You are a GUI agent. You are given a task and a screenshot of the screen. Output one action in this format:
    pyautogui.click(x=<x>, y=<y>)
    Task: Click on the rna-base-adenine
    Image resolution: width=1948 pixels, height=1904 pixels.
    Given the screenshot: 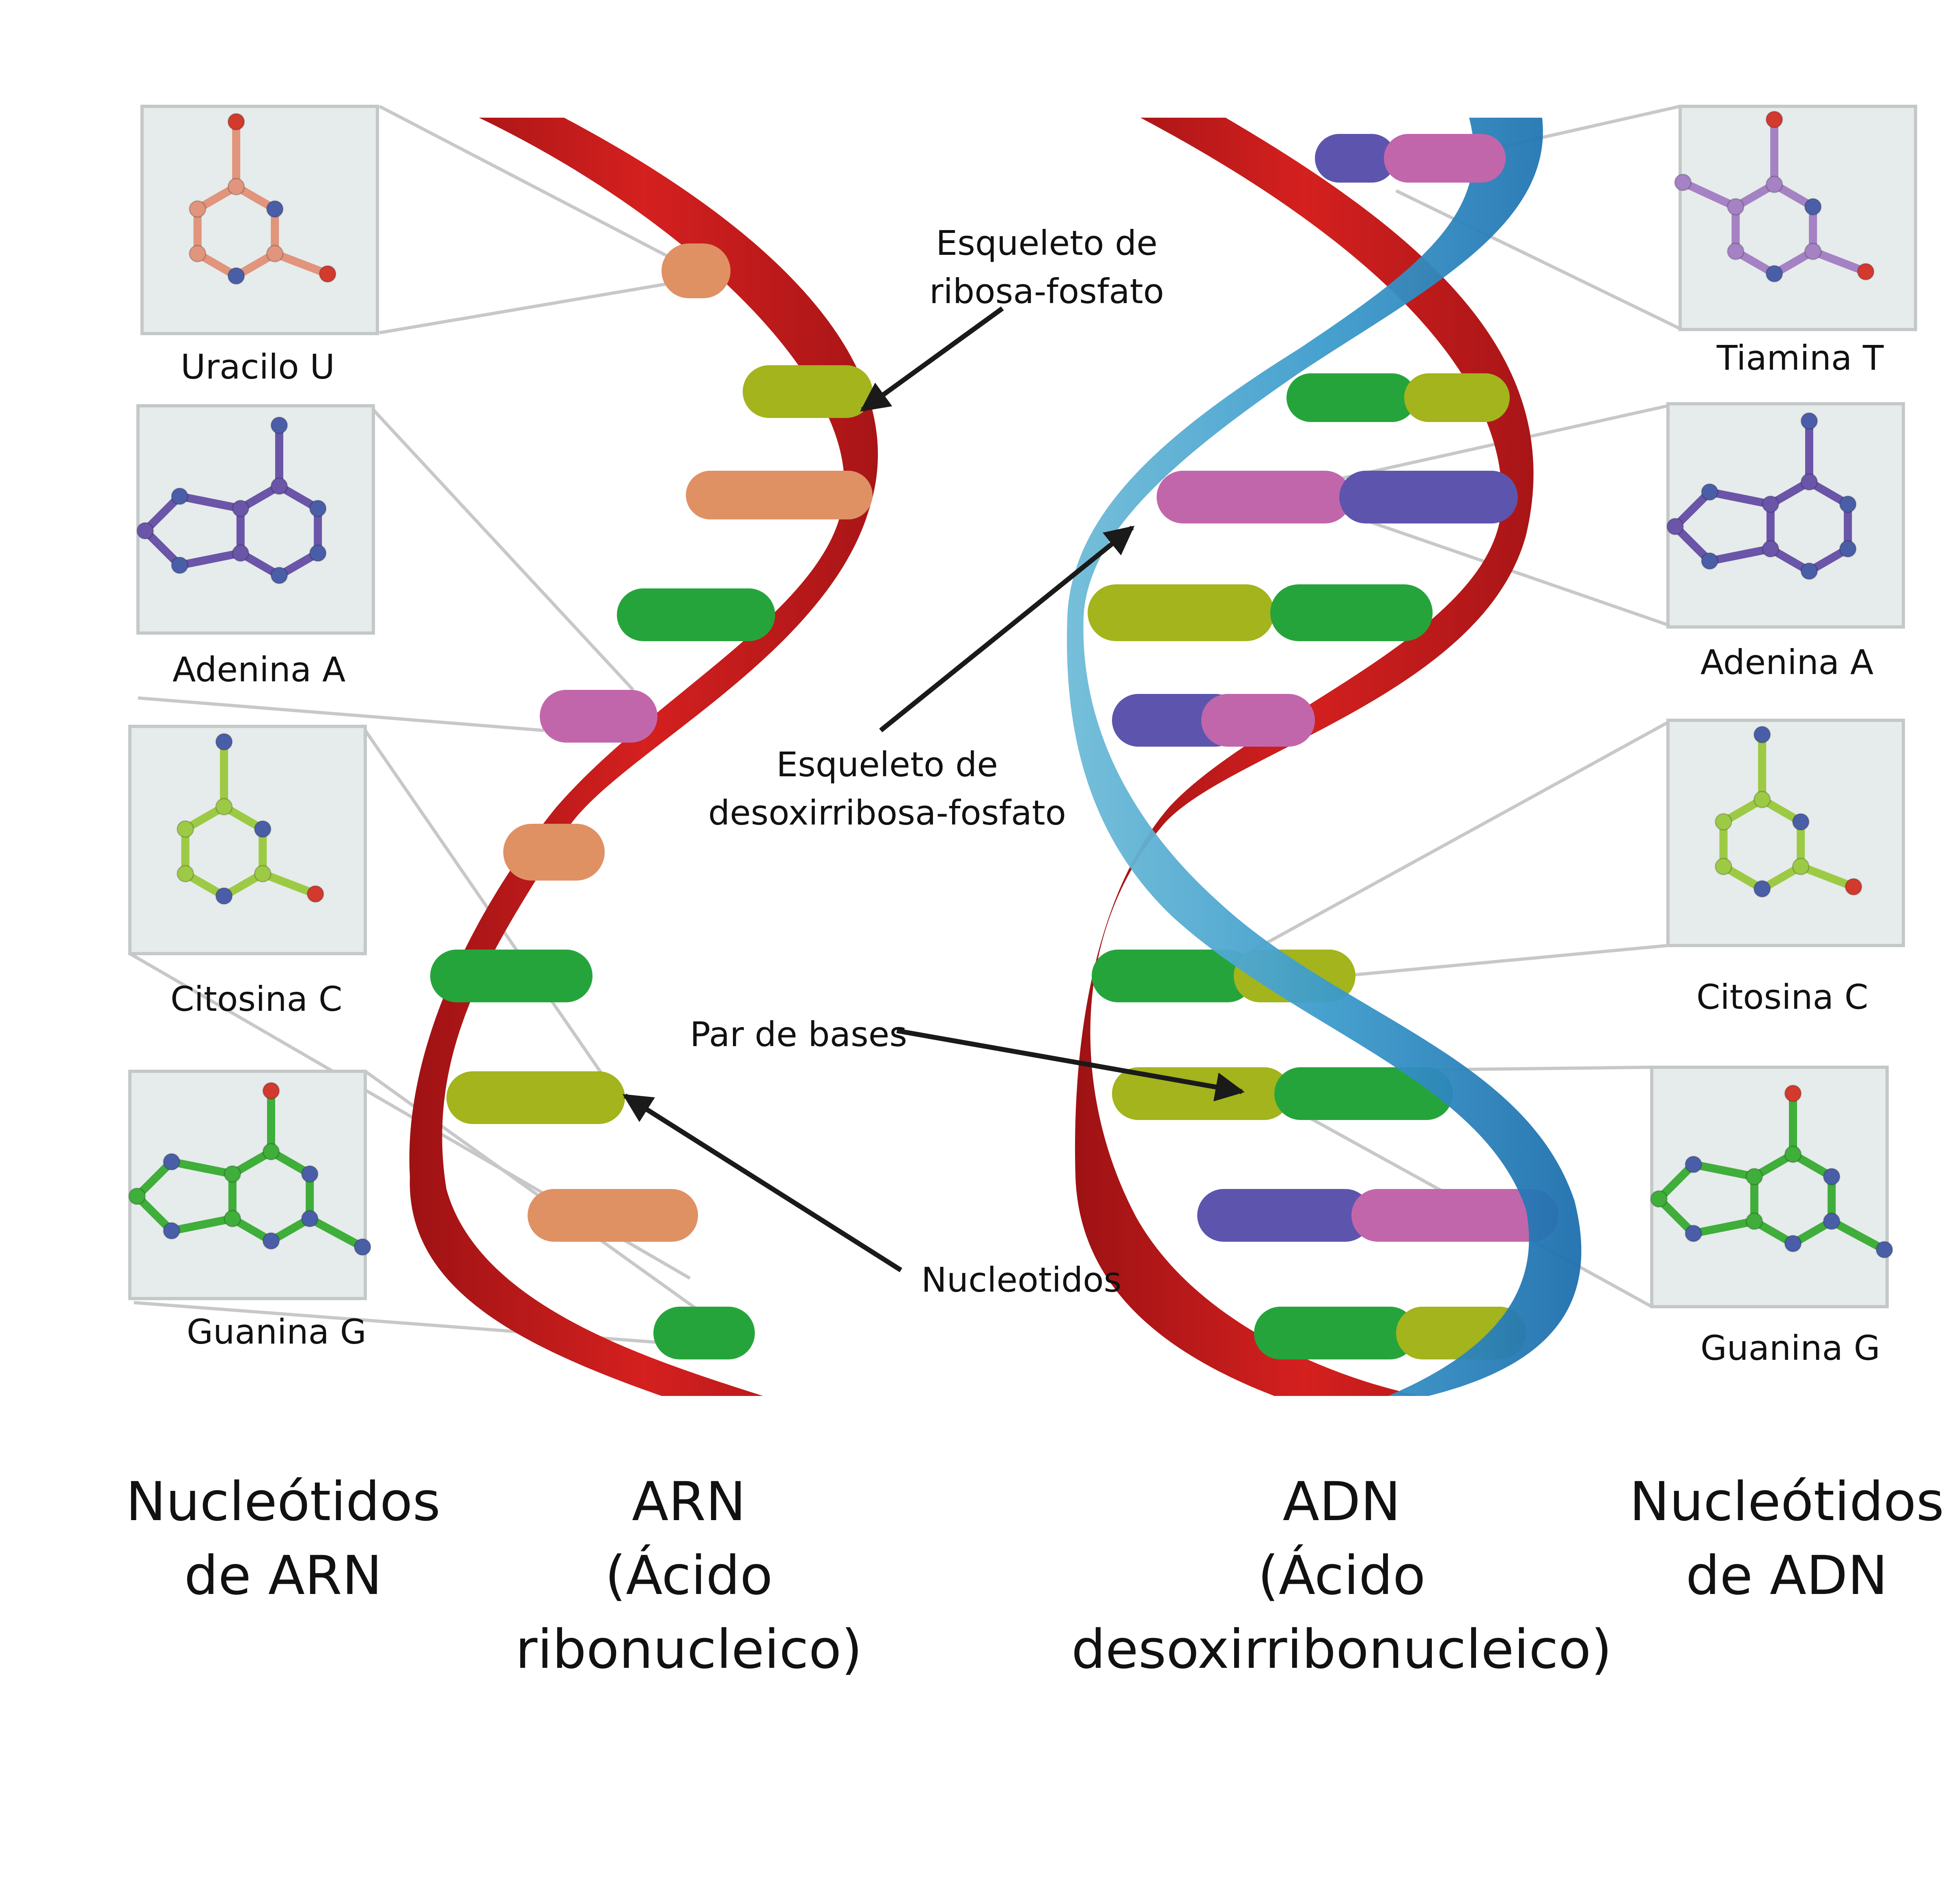 What is the action you would take?
    pyautogui.click(x=598, y=717)
    